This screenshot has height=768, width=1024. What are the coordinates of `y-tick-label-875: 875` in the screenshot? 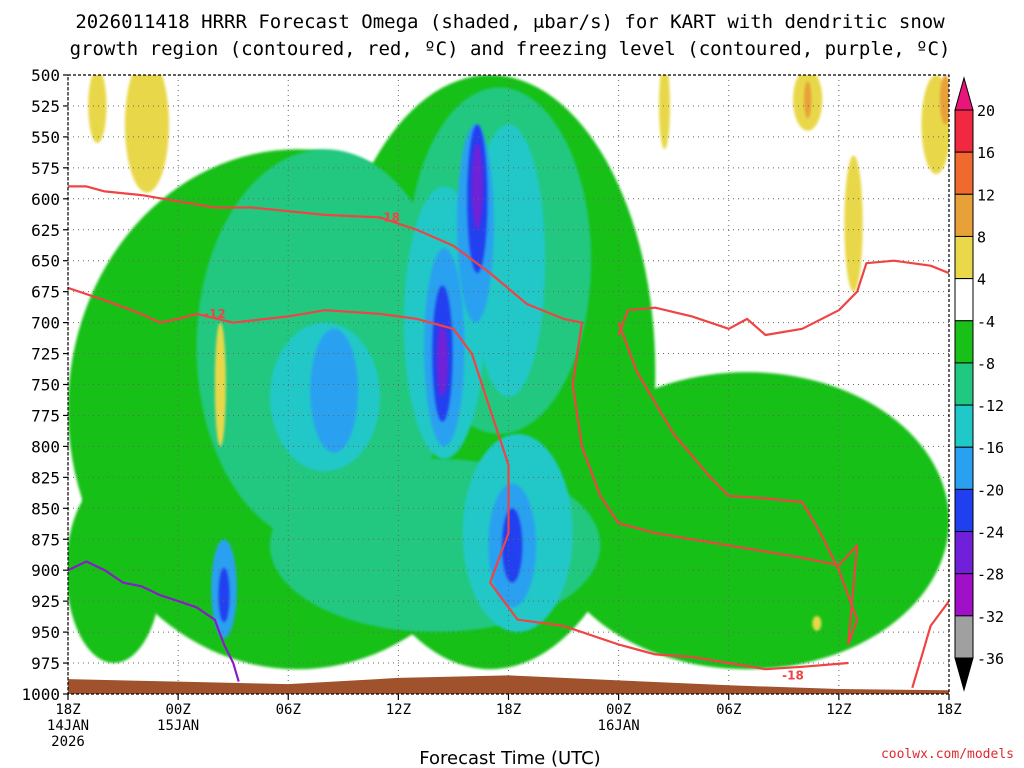 It's located at (45, 539).